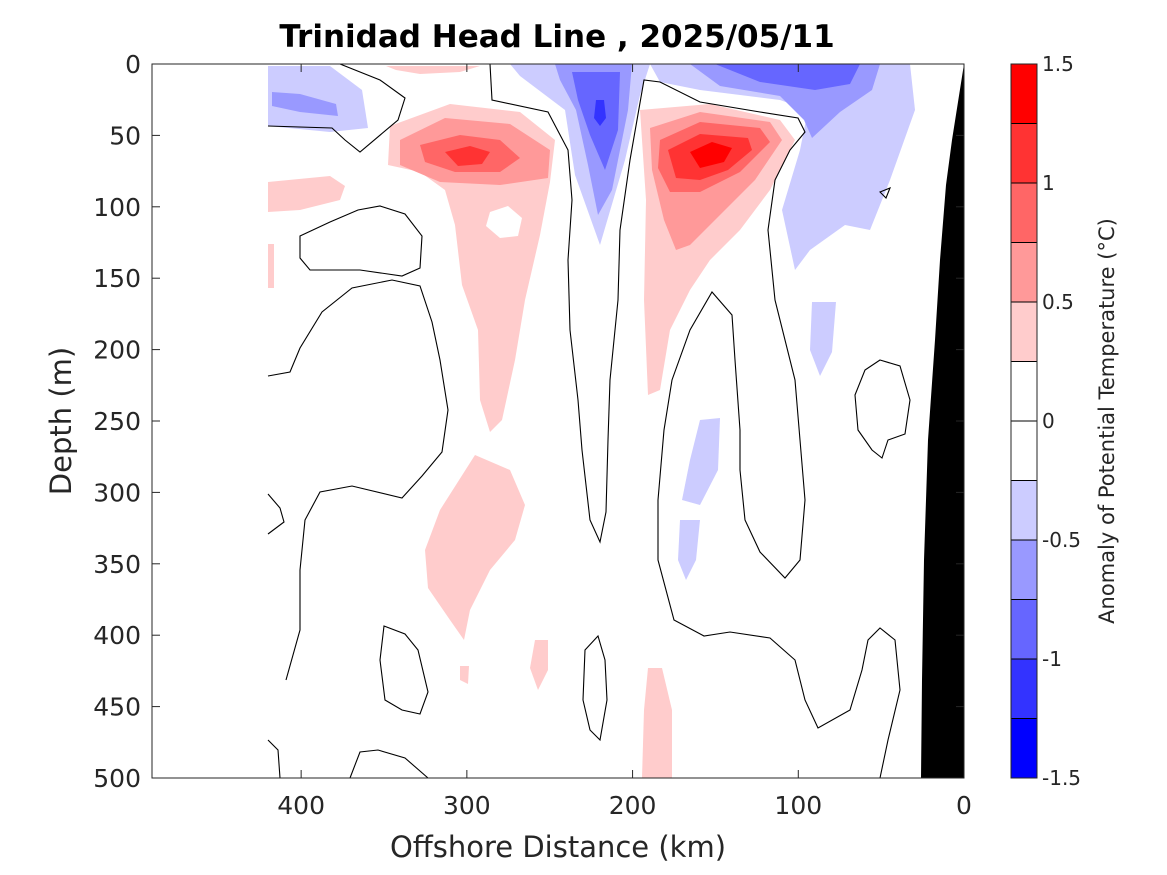 This screenshot has width=1167, height=875. I want to click on warm-region-lower-west, so click(475, 547).